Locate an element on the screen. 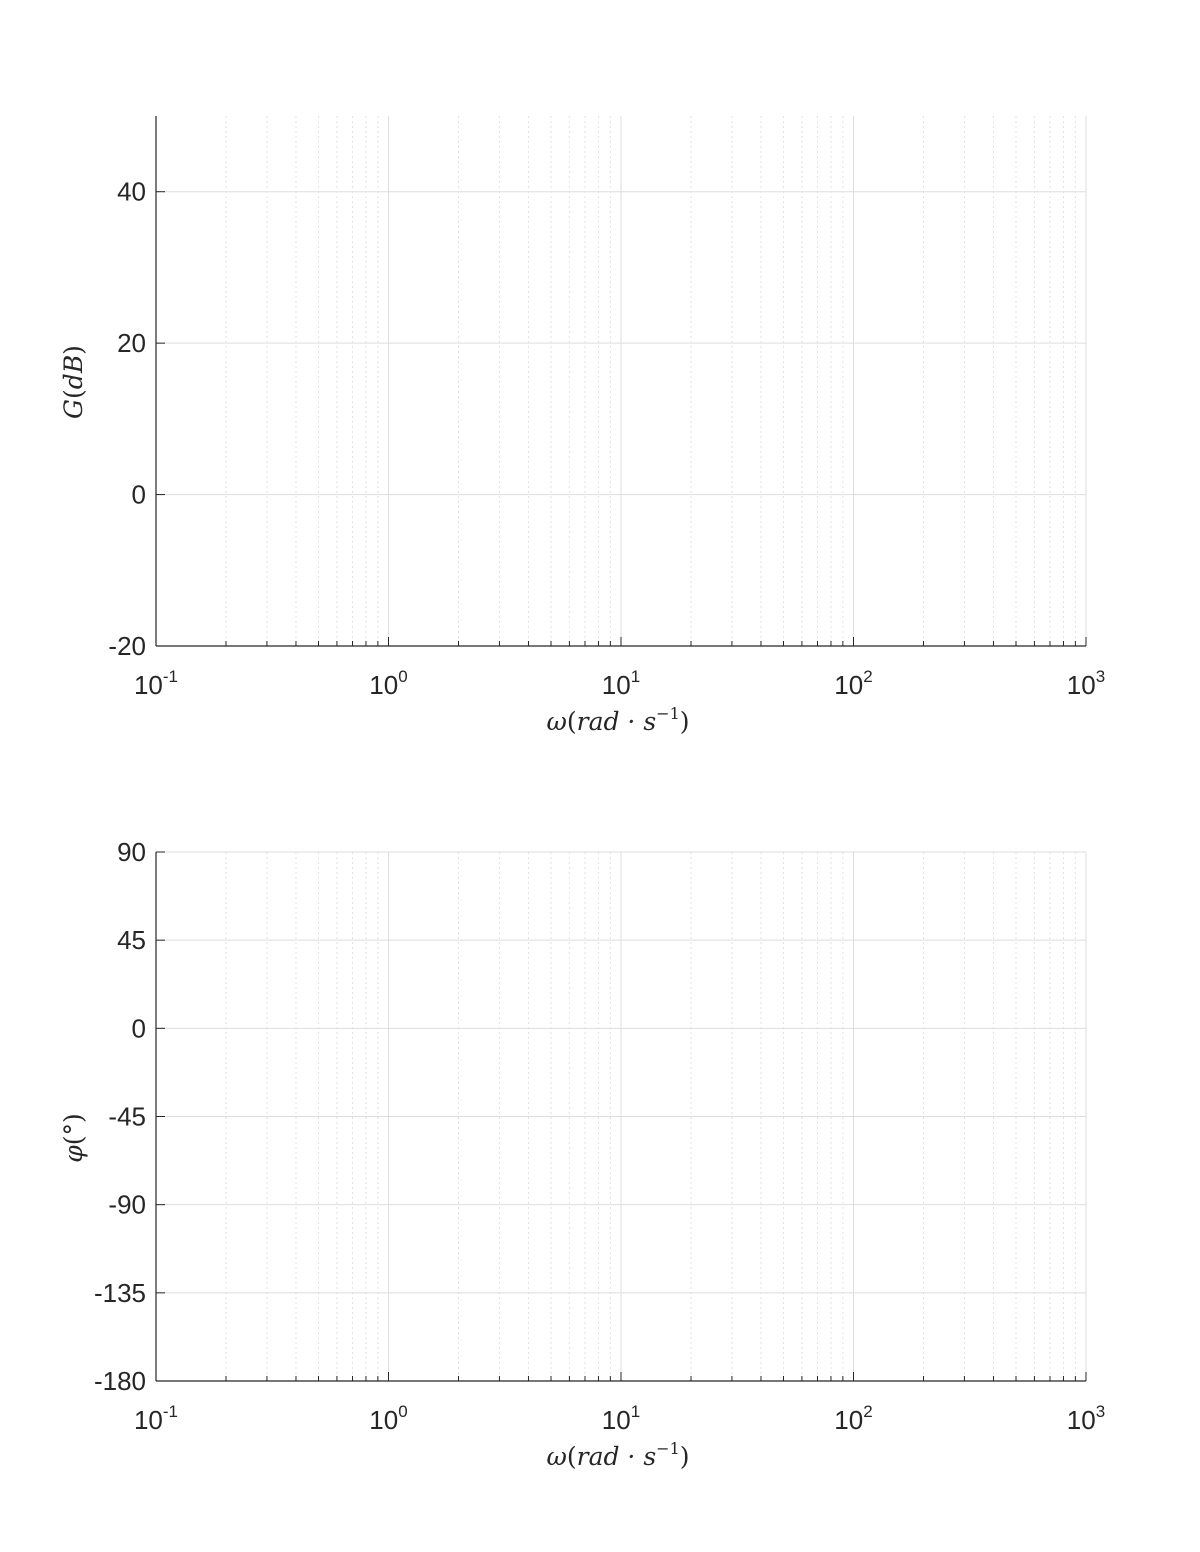 The image size is (1200, 1552). y-tick-label: 90 is located at coordinates (131, 852).